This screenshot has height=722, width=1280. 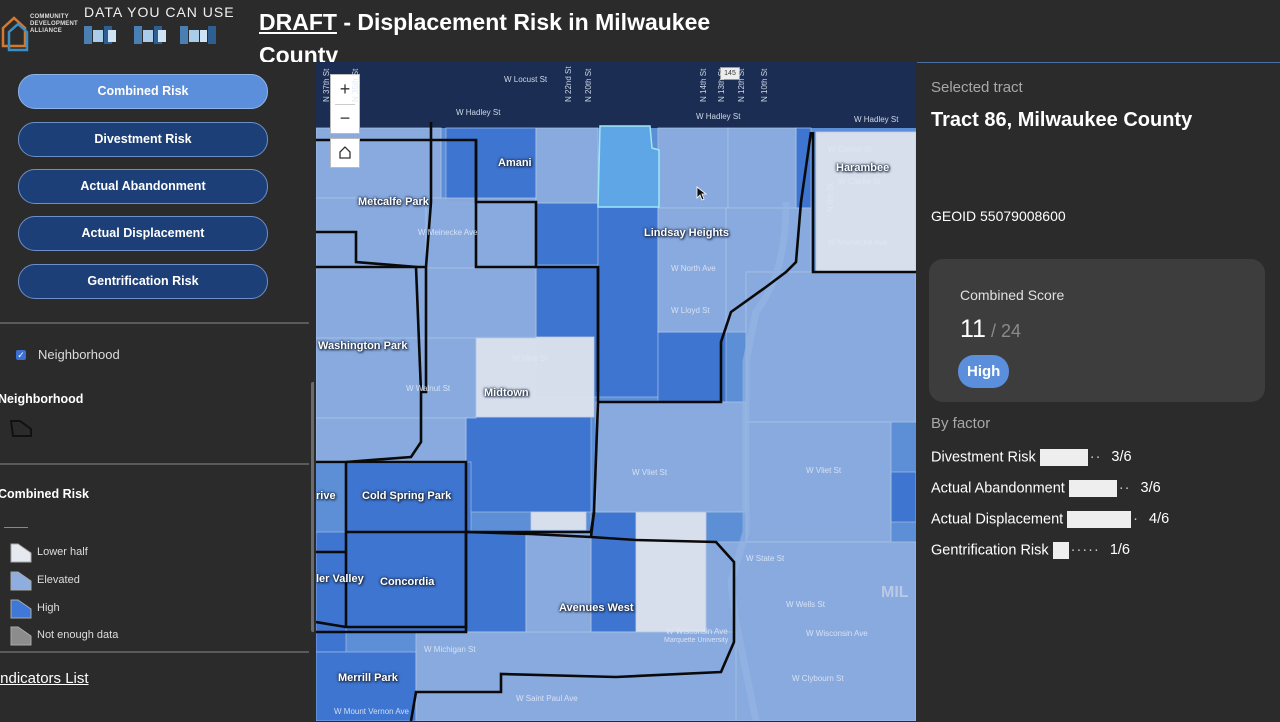 I want to click on combined-score-value: 11 / 24, so click(x=990, y=329).